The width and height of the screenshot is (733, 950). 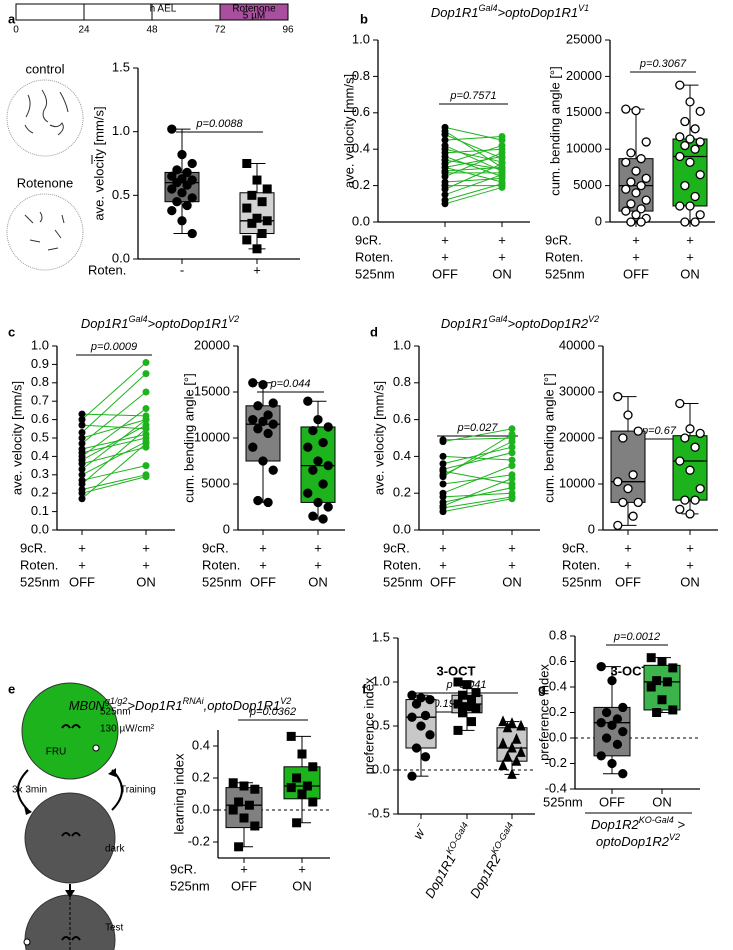 I want to click on panel-label: f, so click(x=364, y=688).